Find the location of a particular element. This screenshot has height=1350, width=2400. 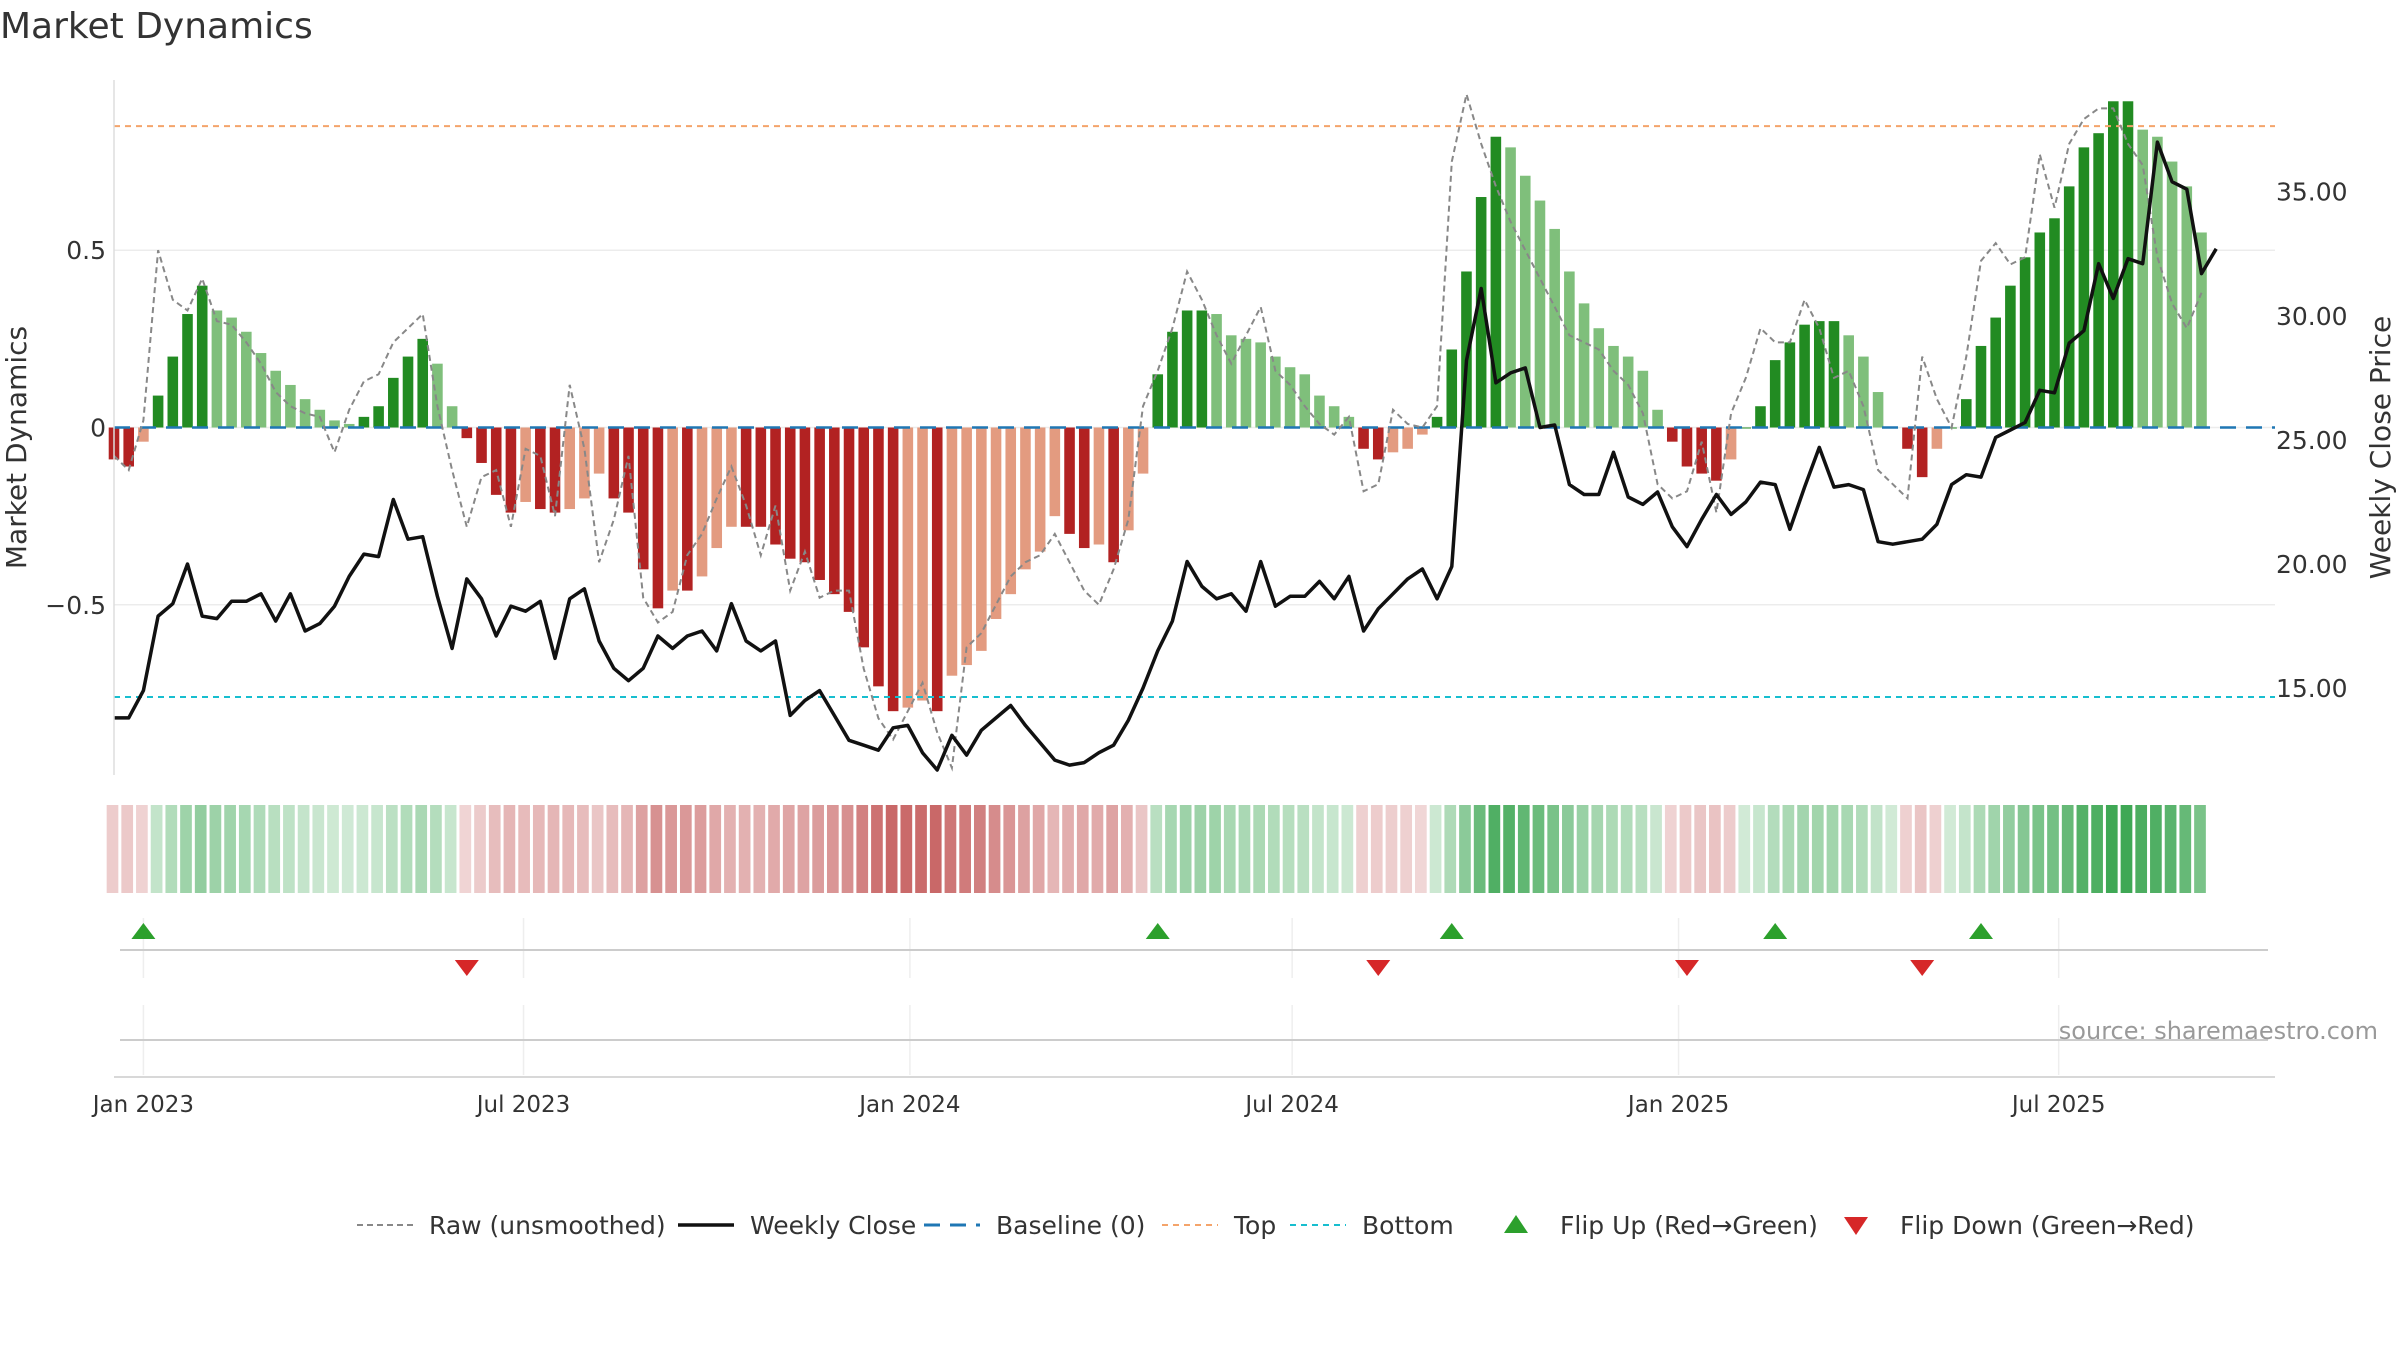

legend-label: Baseline (0) is located at coordinates (1070, 1225).